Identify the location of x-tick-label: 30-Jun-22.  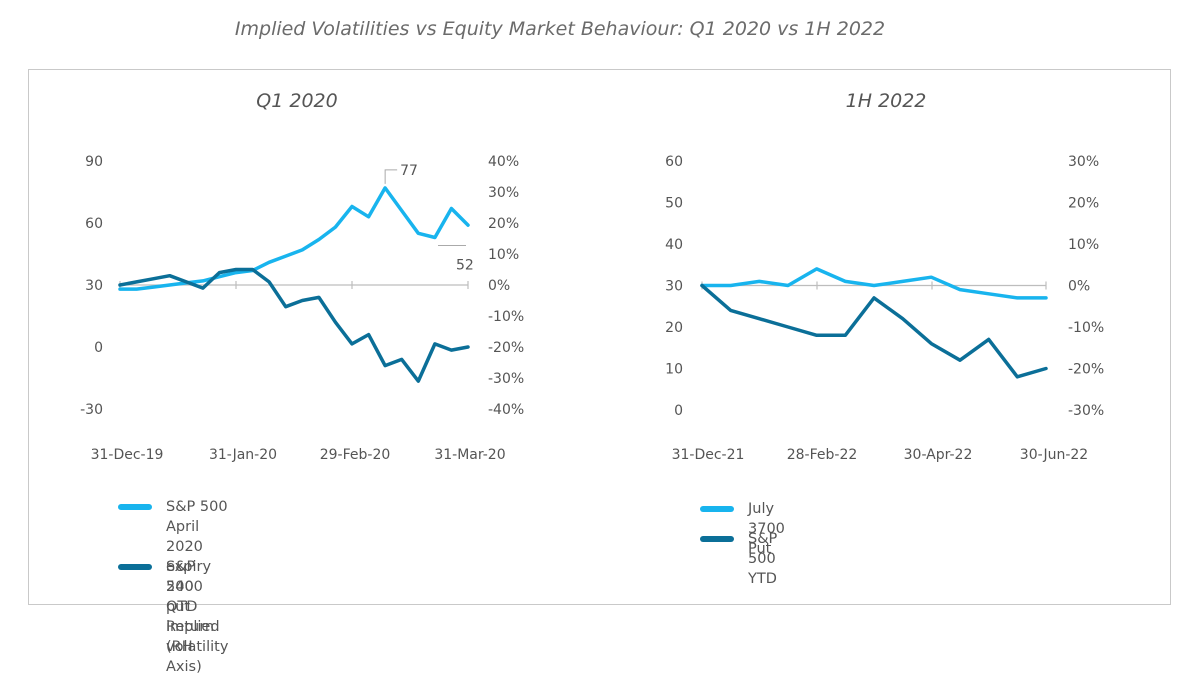
(1054, 455).